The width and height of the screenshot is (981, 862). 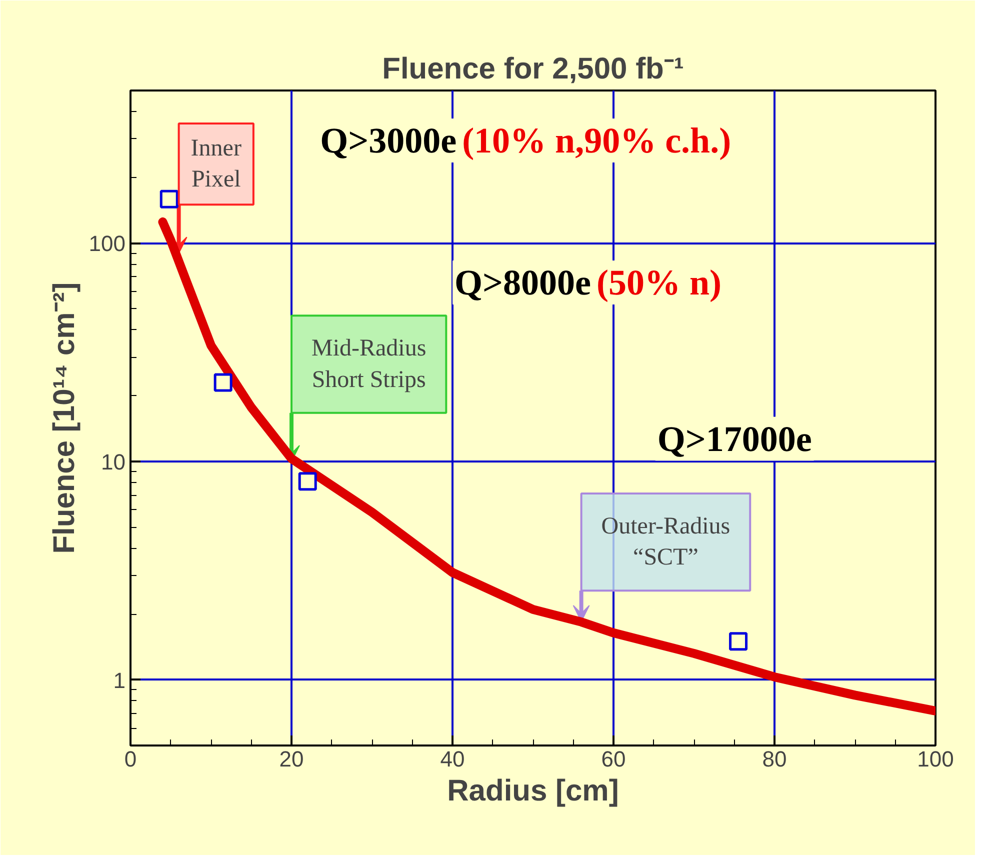 I want to click on x-tick-label: 80, so click(x=774, y=759).